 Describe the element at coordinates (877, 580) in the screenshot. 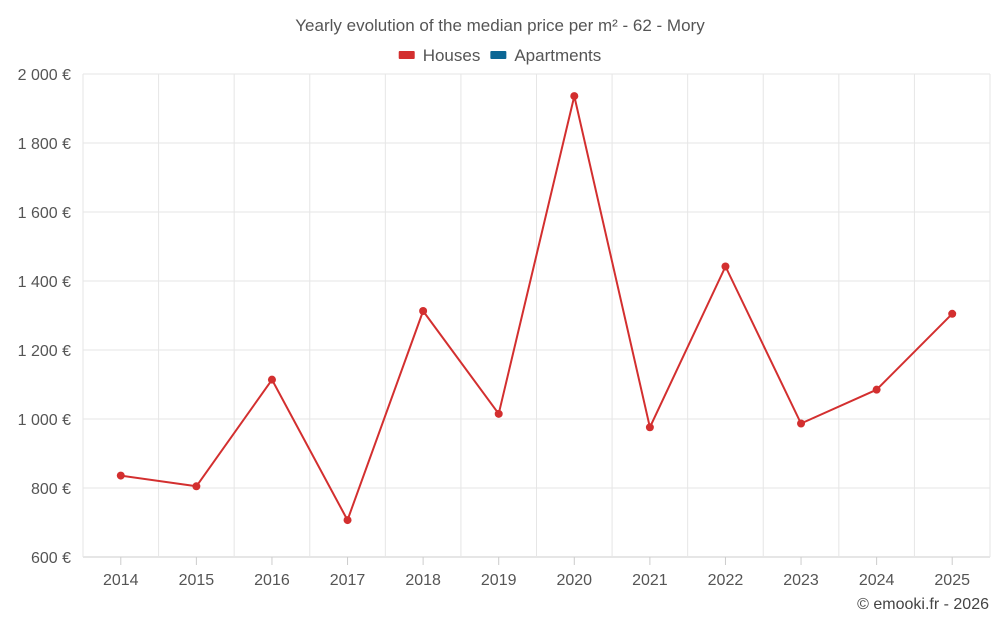

I see `x-tick-label: 2024` at that location.